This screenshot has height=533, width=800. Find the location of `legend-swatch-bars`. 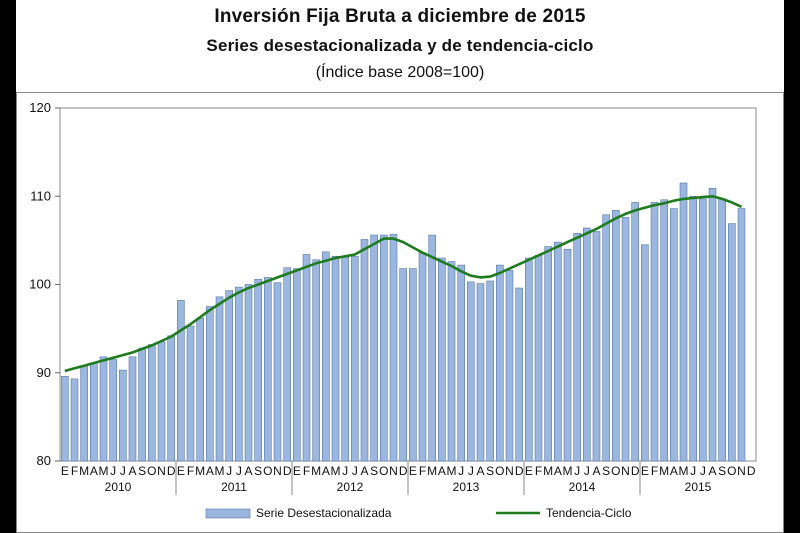

legend-swatch-bars is located at coordinates (228, 513).